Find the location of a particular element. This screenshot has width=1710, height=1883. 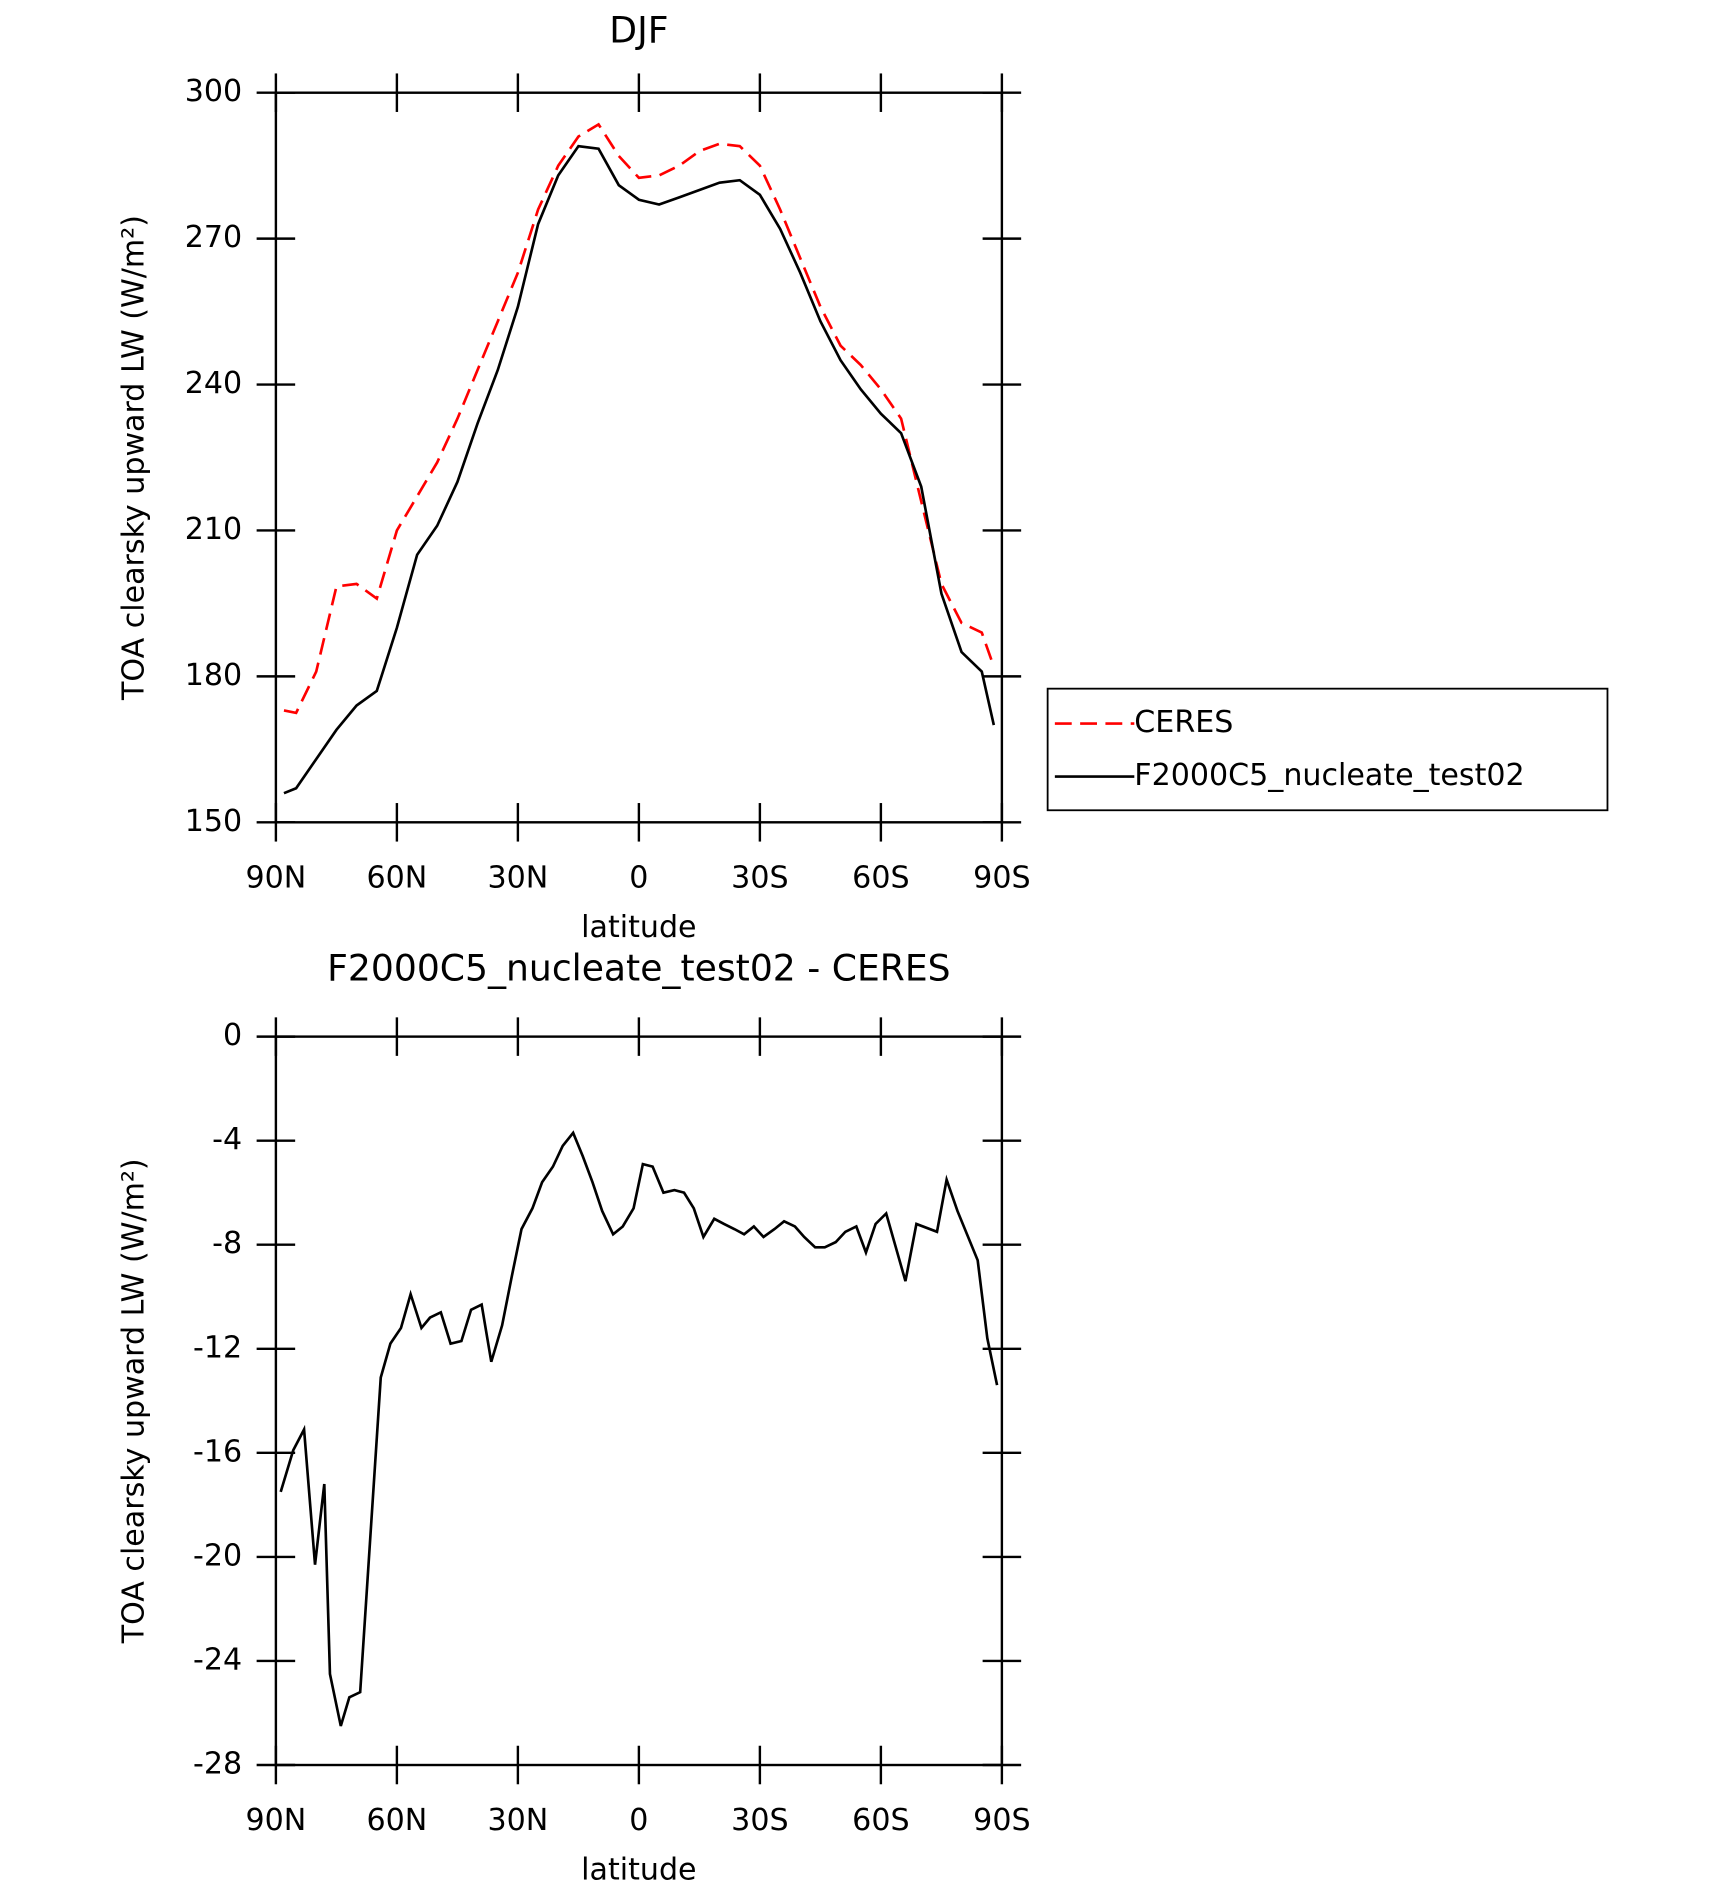

y-tick-label: -8 is located at coordinates (227, 1243).